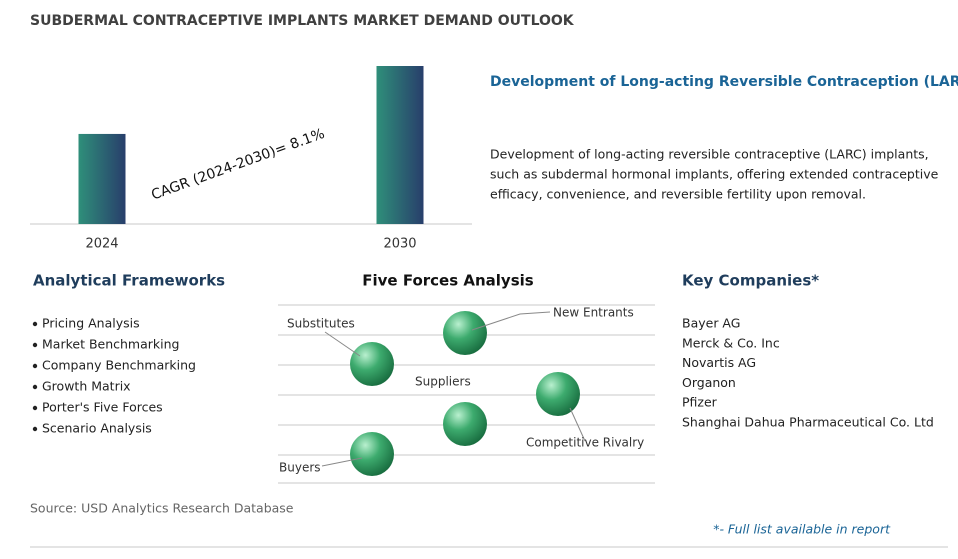 The image size is (958, 559). What do you see at coordinates (709, 382) in the screenshot?
I see `company-item: Organon` at bounding box center [709, 382].